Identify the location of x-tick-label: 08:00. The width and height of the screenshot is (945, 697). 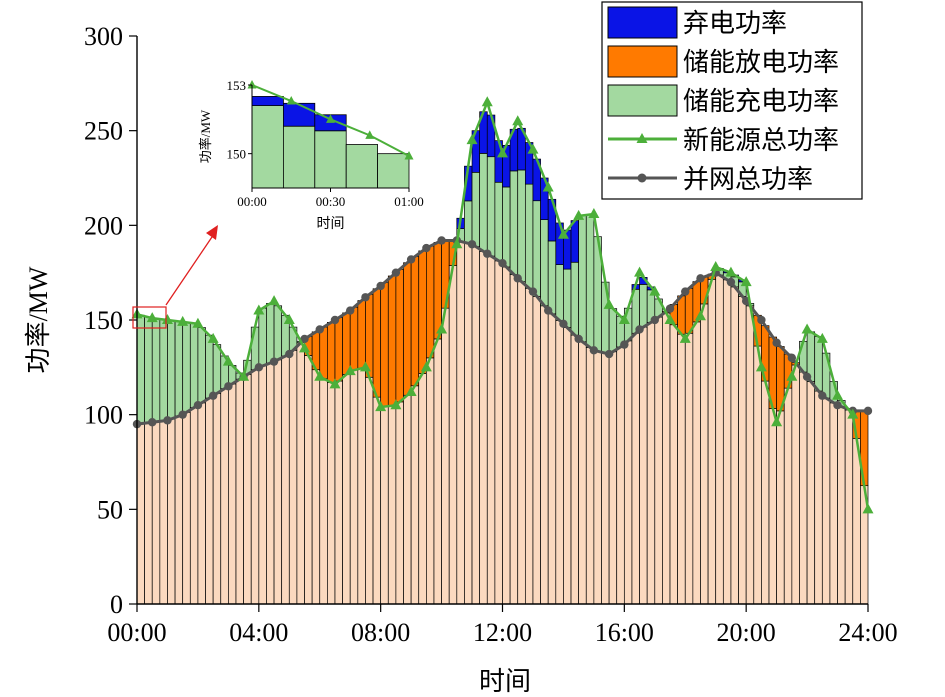
(380, 632).